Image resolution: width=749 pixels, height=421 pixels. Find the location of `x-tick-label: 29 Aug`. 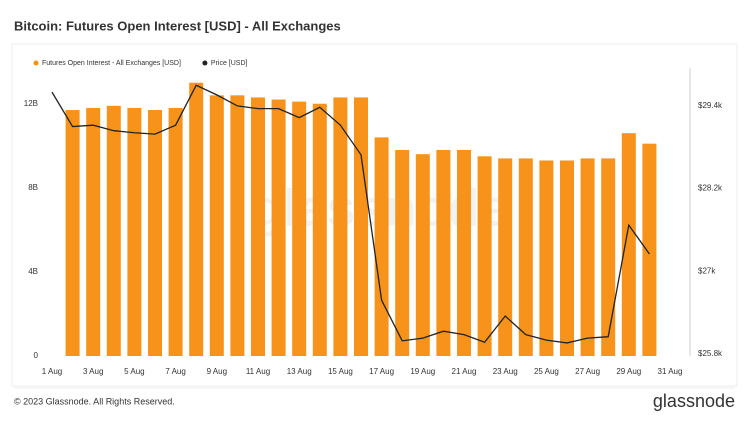

x-tick-label: 29 Aug is located at coordinates (628, 371).